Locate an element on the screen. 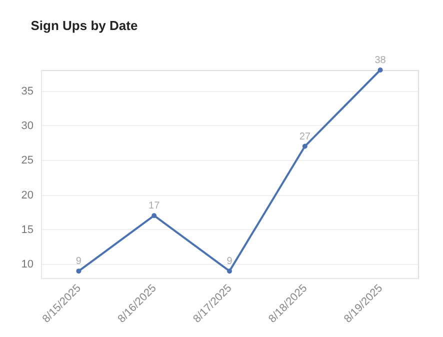 This screenshot has width=443, height=337. data-label: 38 is located at coordinates (380, 60).